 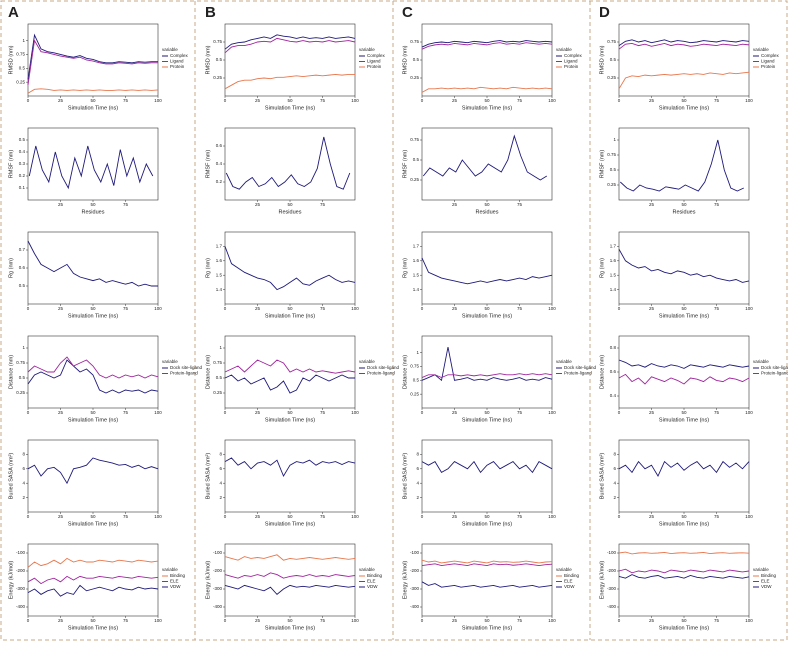 I want to click on panel-label: D, so click(x=604, y=12).